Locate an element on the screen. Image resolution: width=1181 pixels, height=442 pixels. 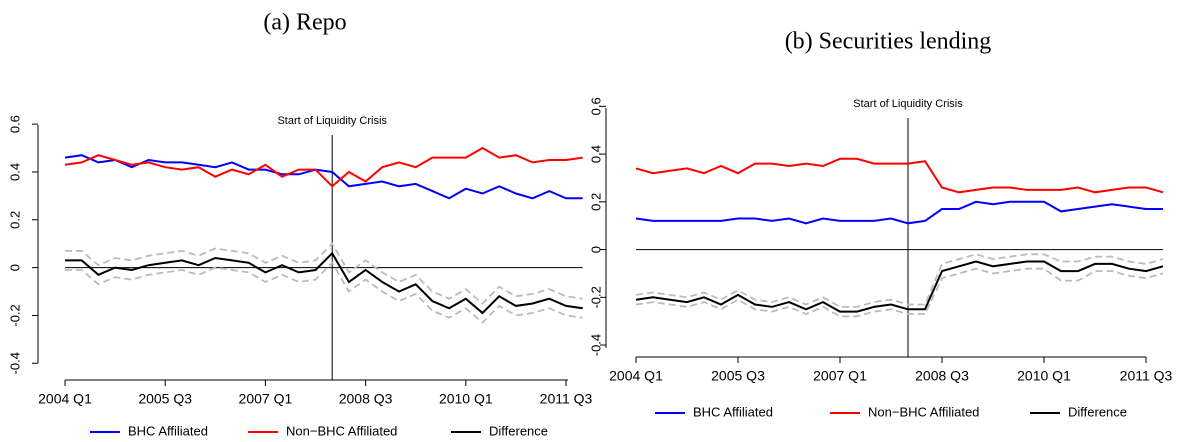
panel-title: (a) Repo is located at coordinates (304, 23).